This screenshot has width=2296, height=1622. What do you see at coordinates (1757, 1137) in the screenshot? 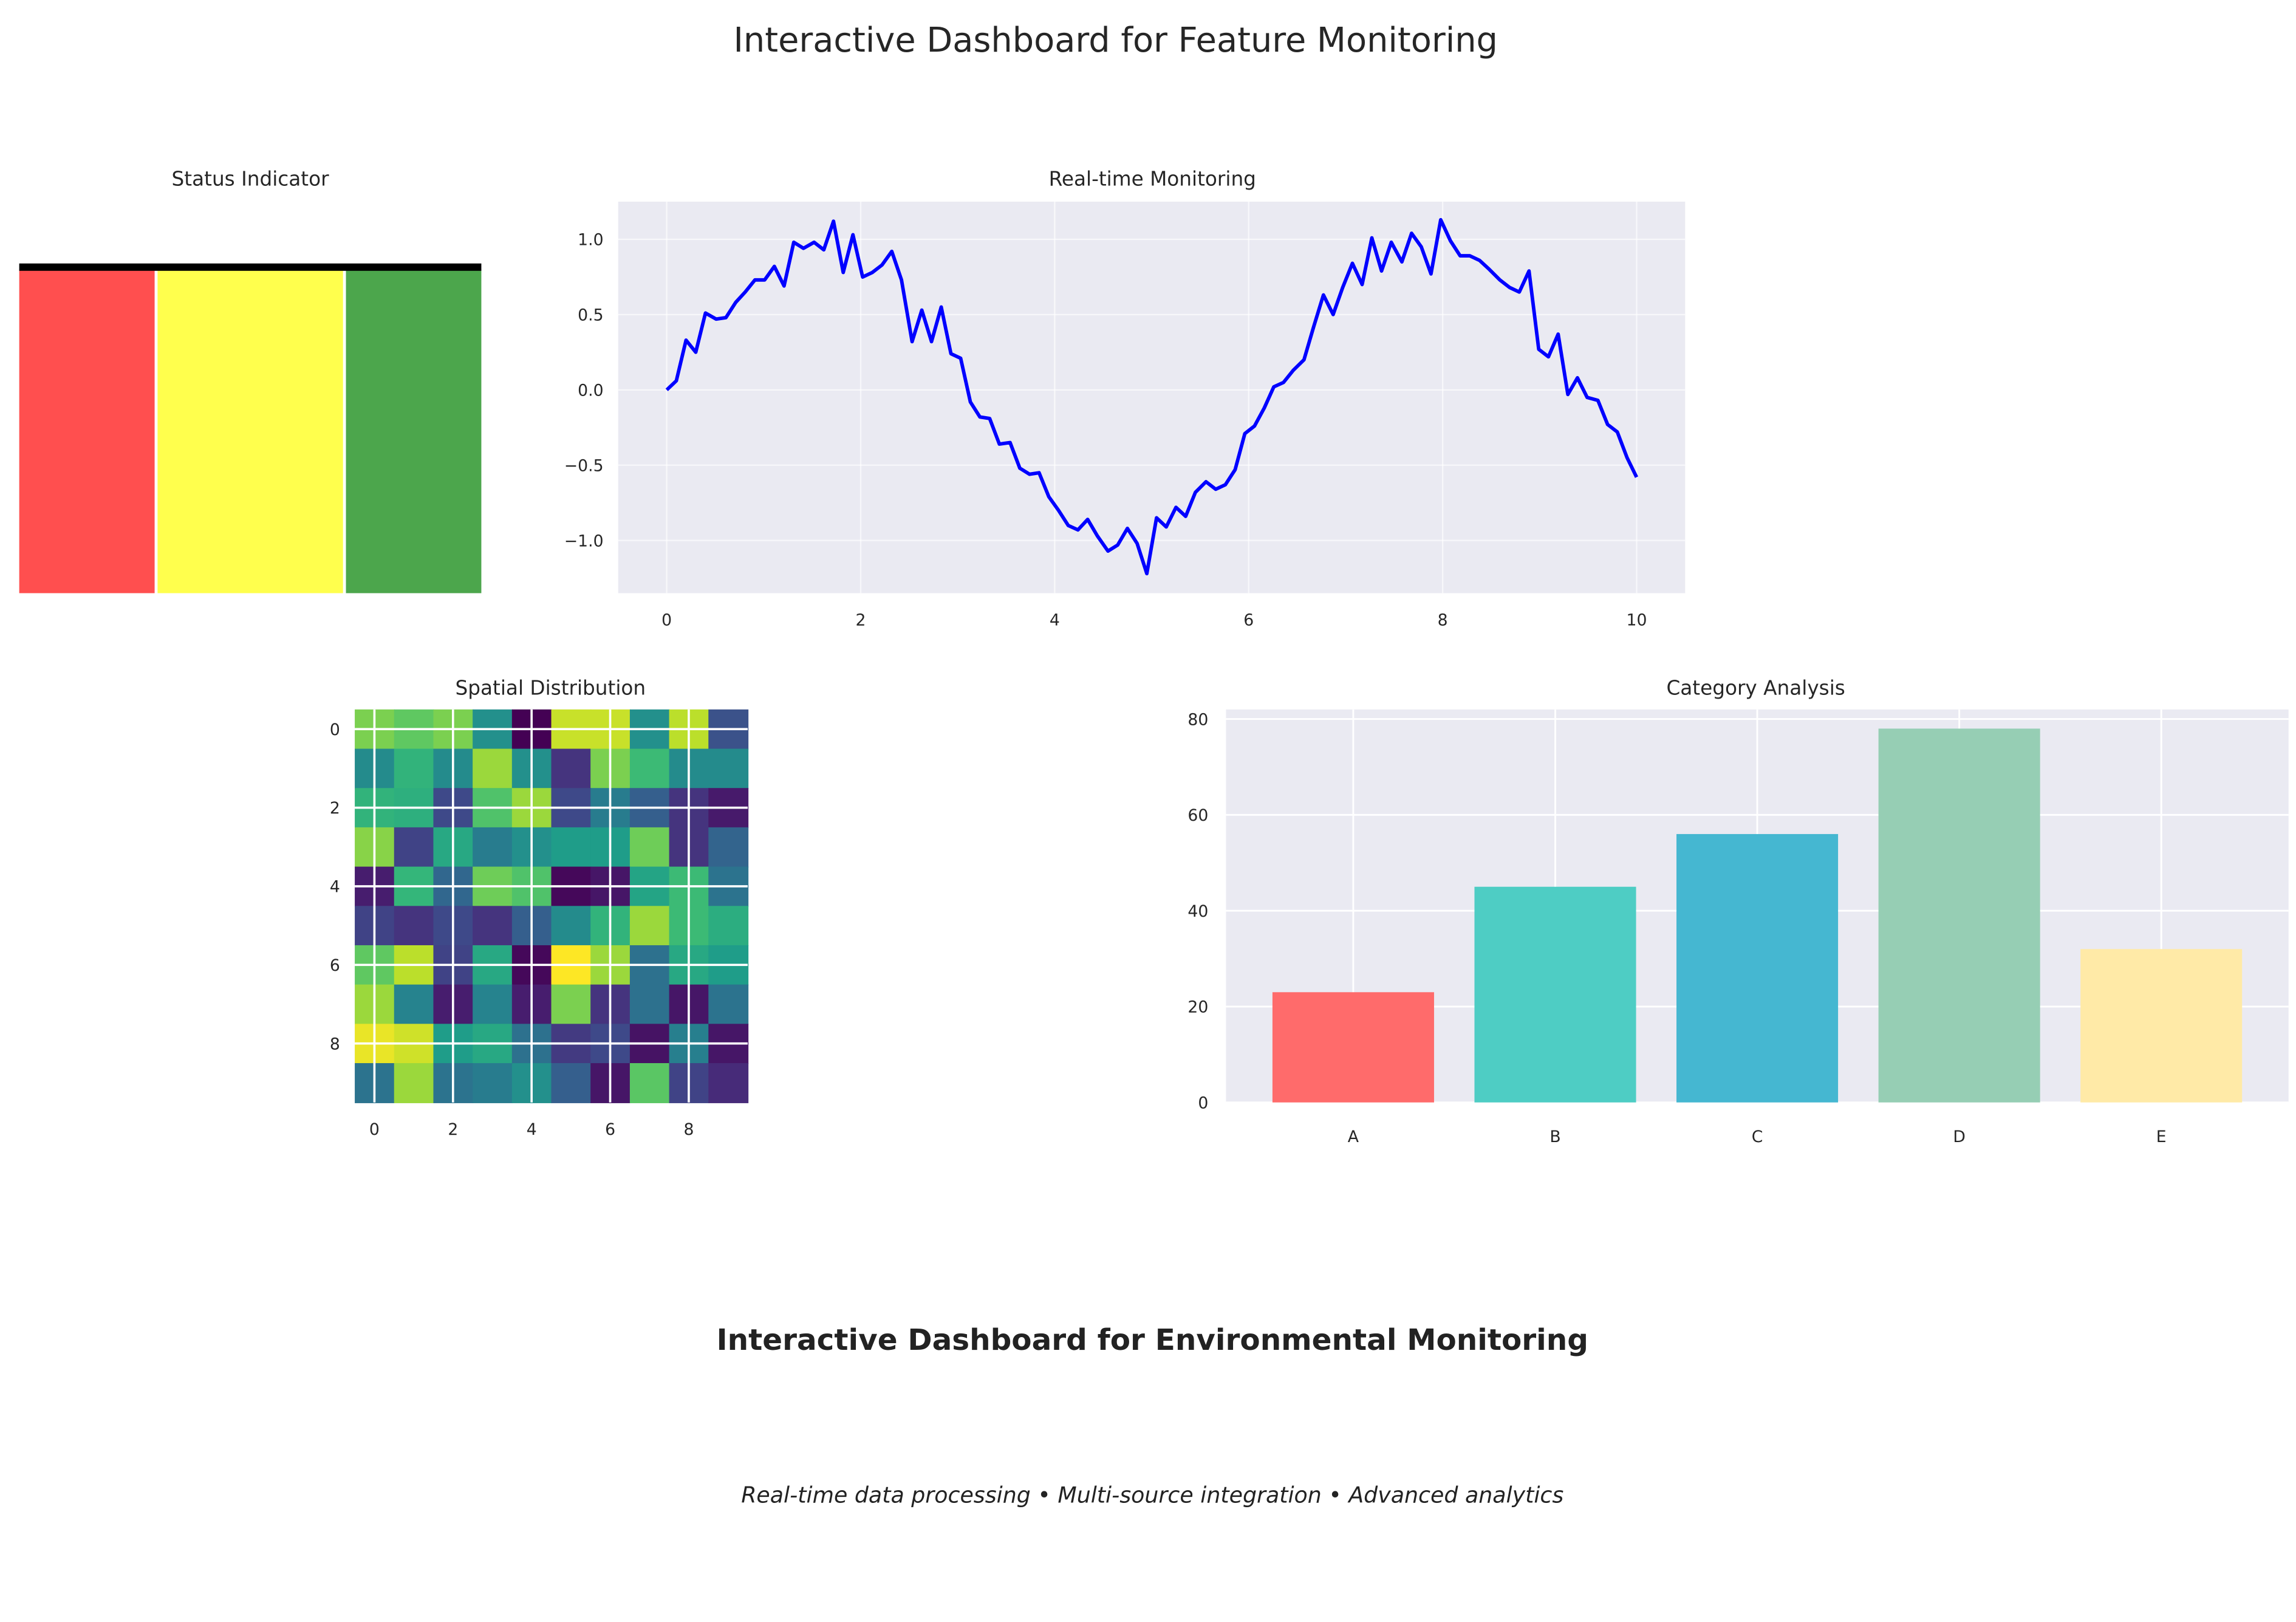
I see `x-tick-label: C` at bounding box center [1757, 1137].